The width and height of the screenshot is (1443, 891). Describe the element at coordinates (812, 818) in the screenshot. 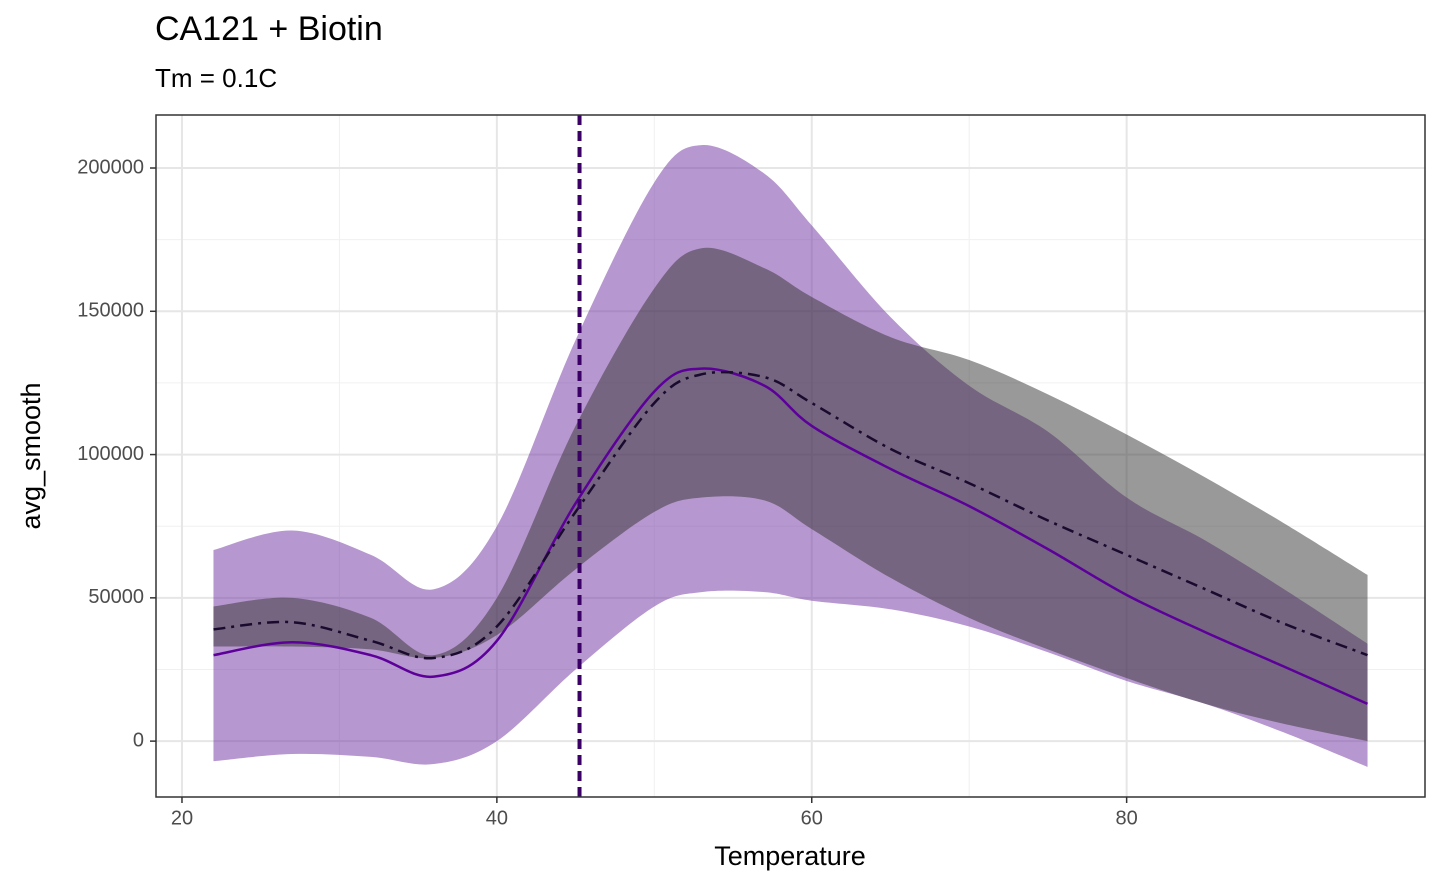

I see `x-tick-label: 60` at that location.